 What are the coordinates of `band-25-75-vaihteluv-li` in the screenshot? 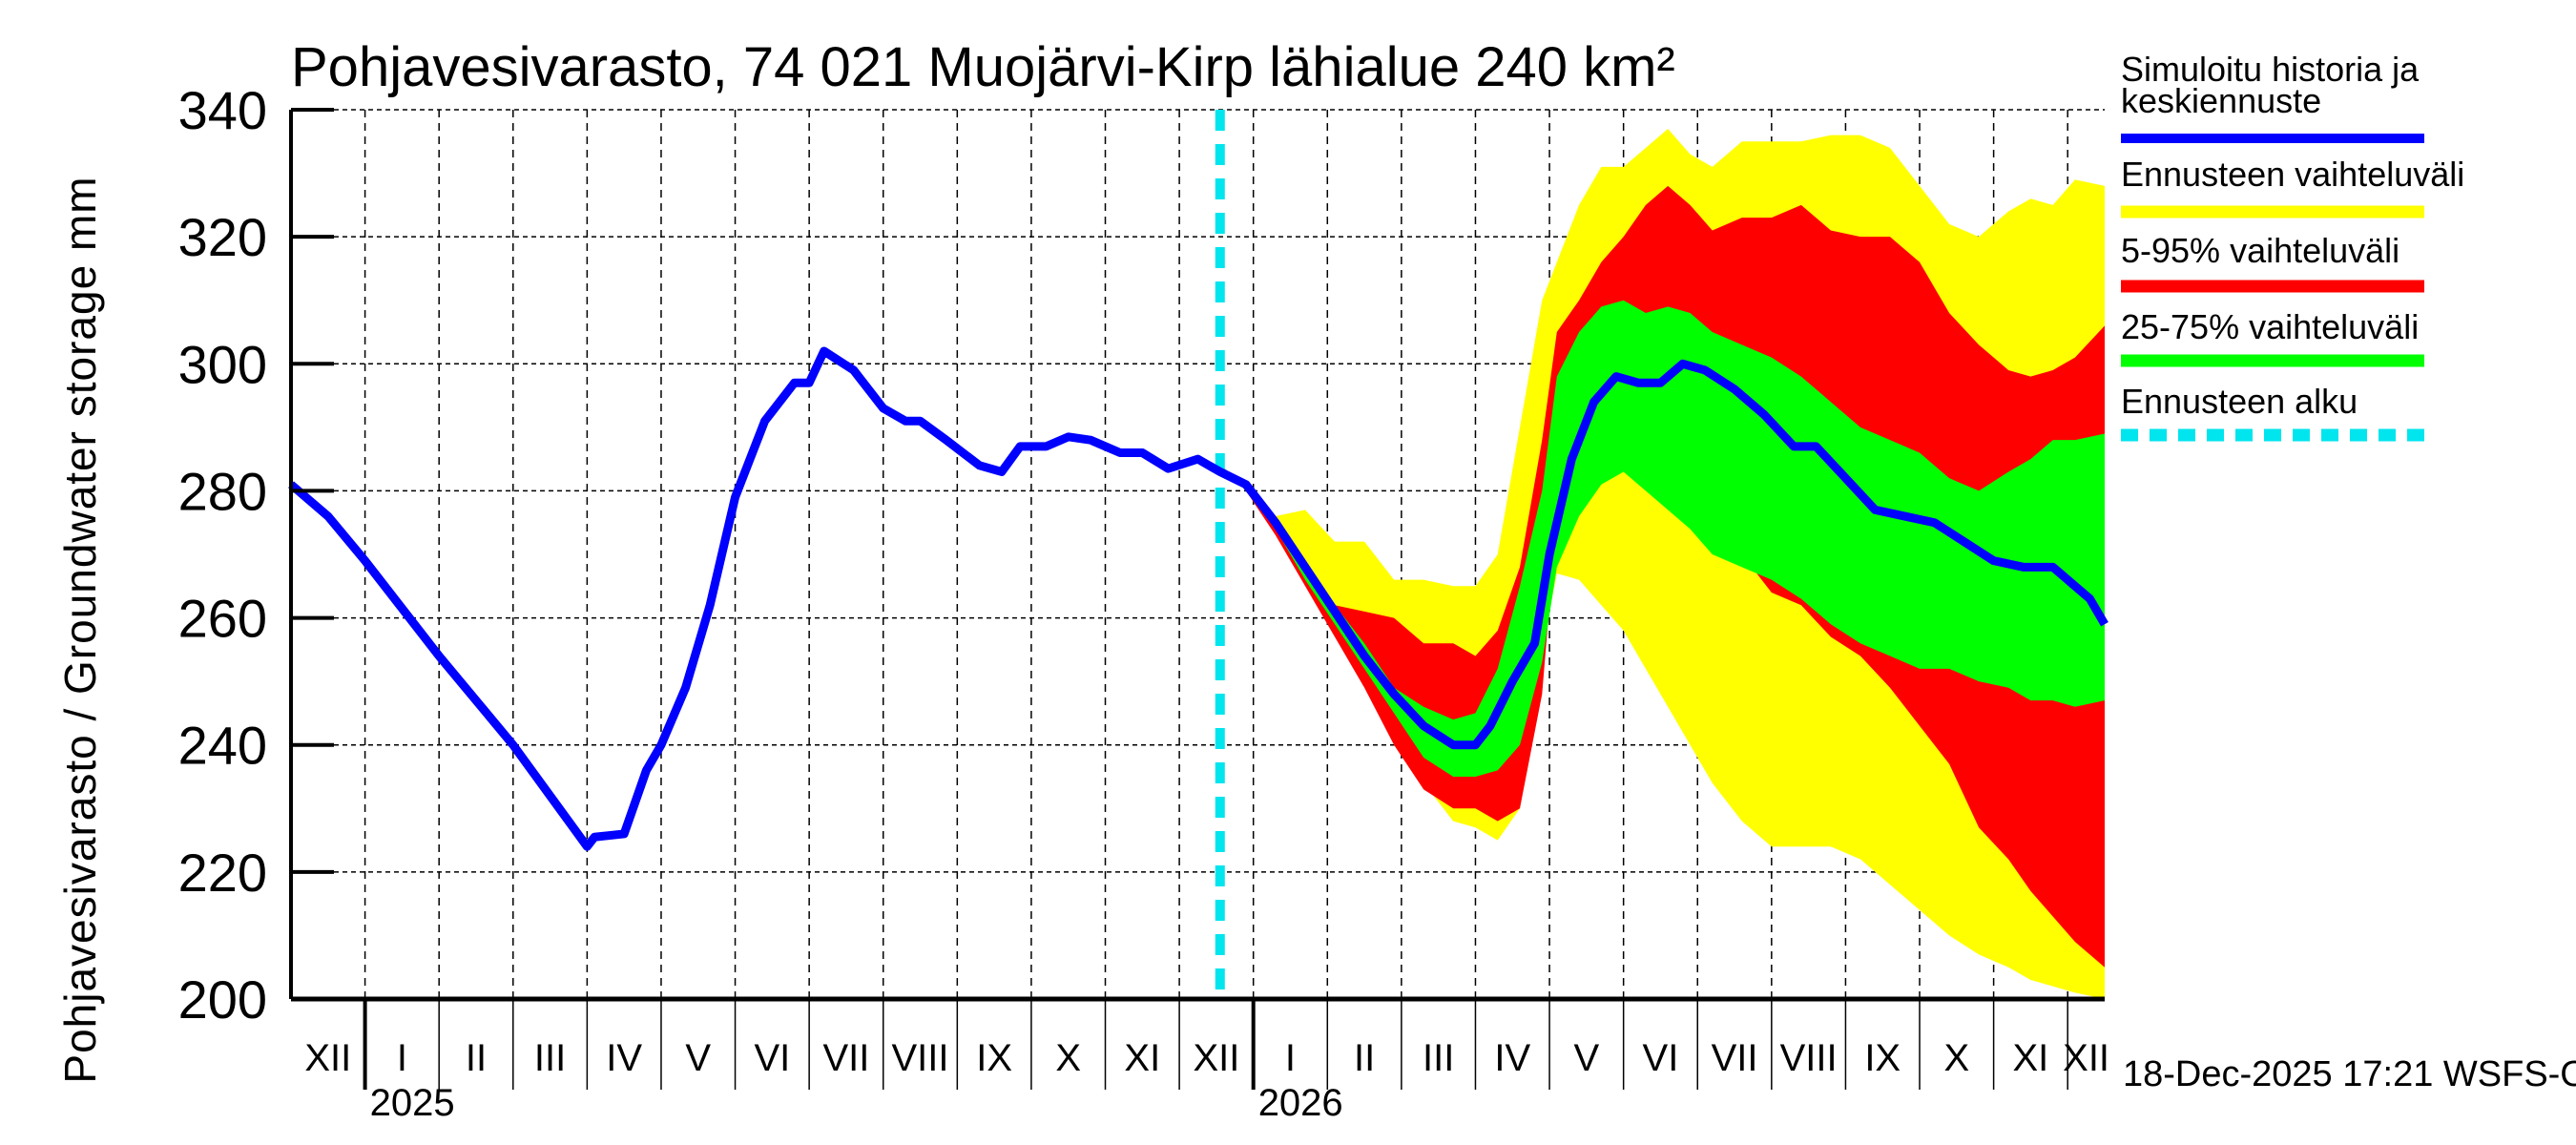 It's located at (1662, 538).